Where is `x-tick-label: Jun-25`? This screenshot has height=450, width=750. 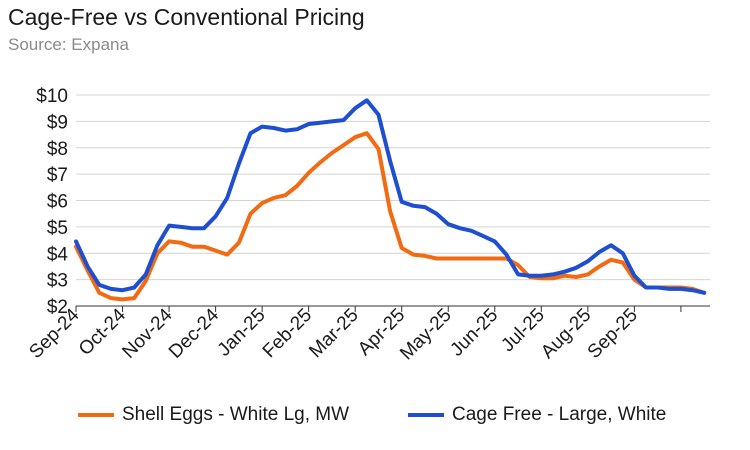
x-tick-label: Jun-25 is located at coordinates (474, 333).